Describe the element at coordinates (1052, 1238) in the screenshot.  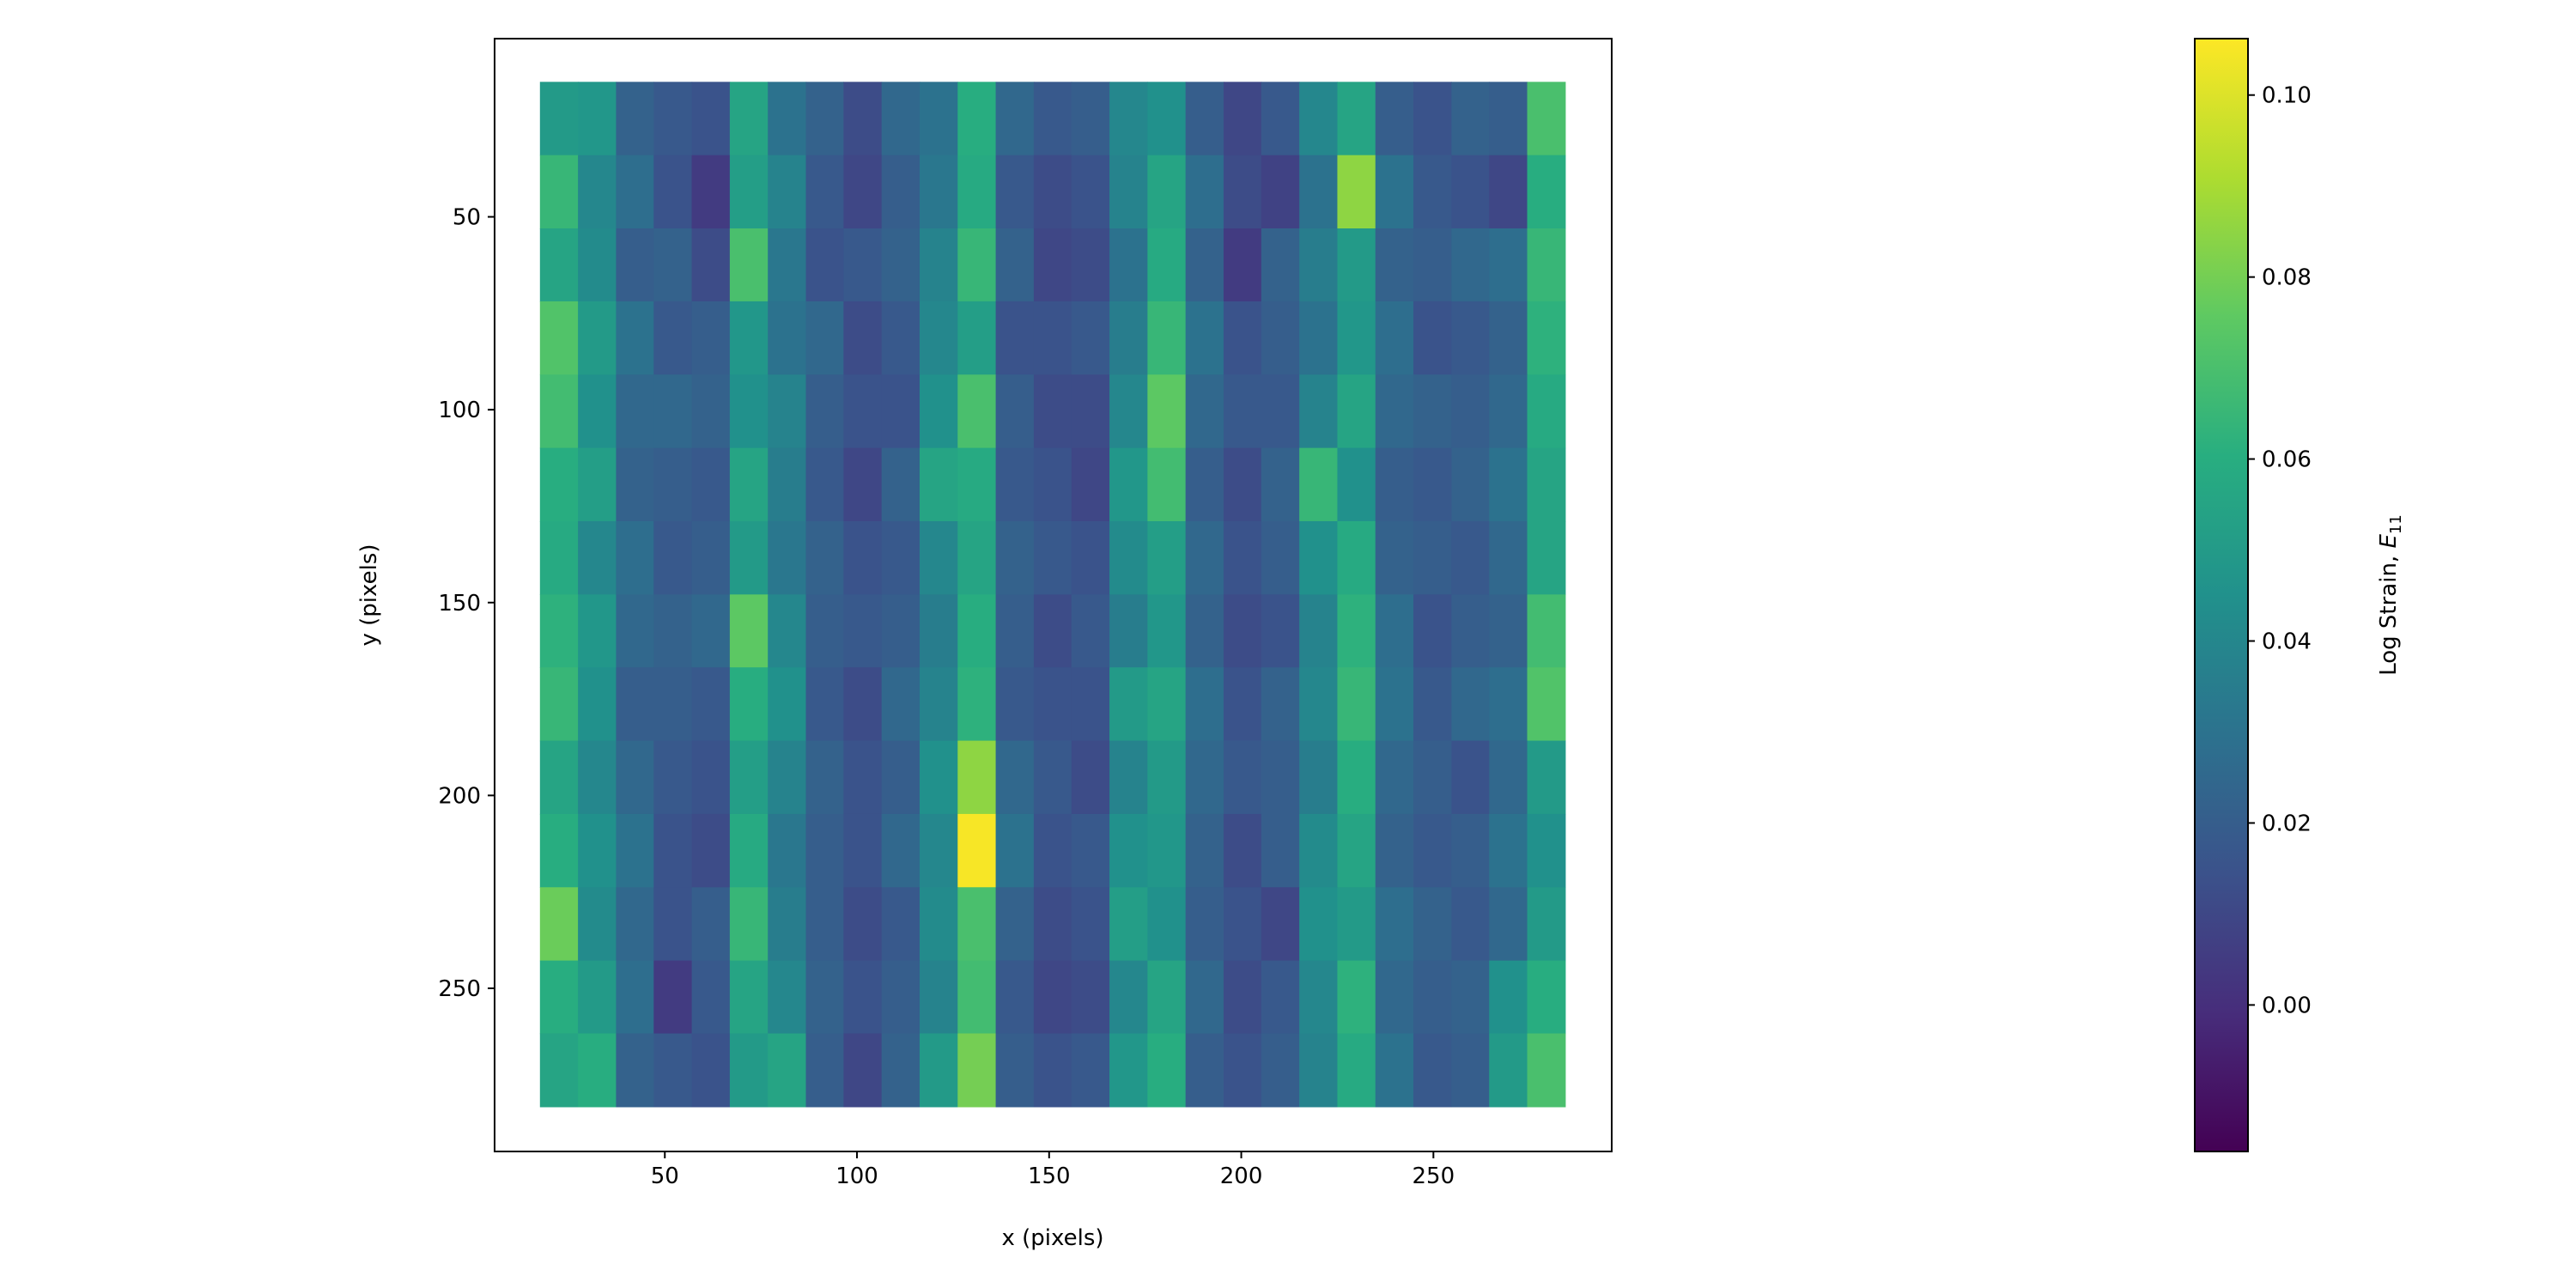
I see `x-axis-label: x (pixels)` at that location.